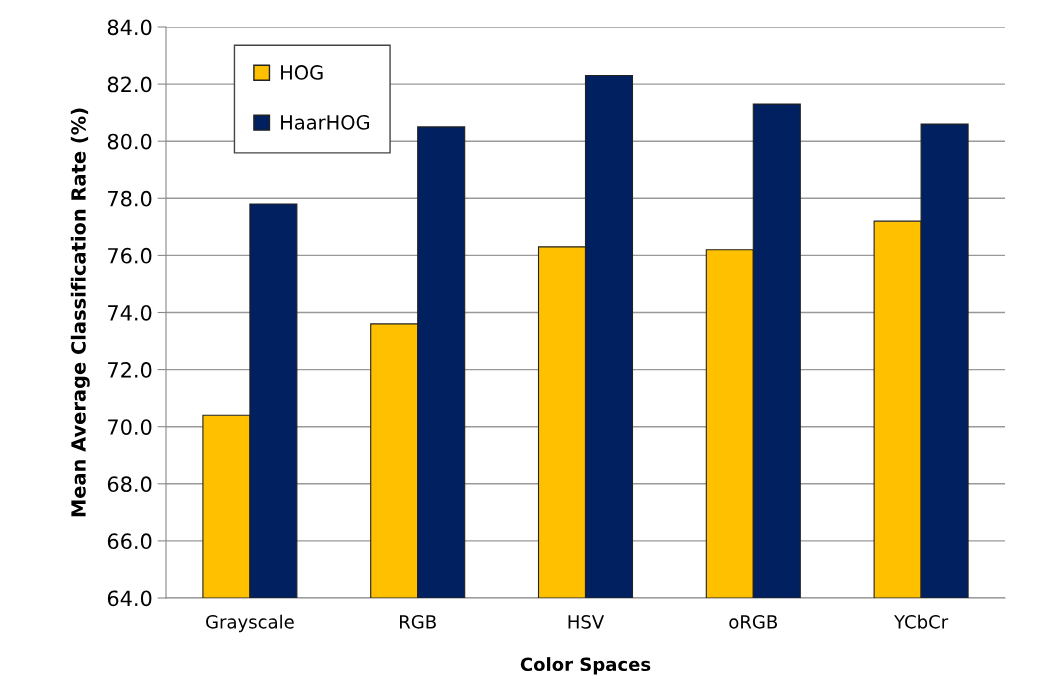  Describe the element at coordinates (418, 621) in the screenshot. I see `x-tick-label: RGB` at that location.